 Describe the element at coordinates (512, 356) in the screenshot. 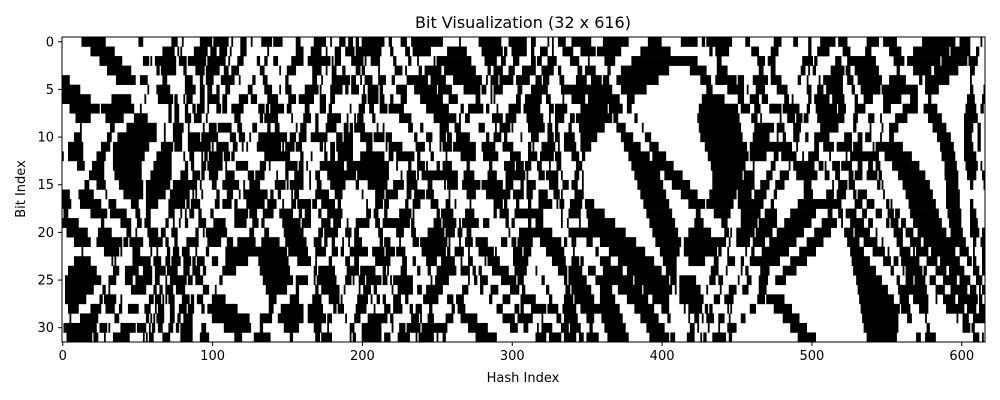

I see `x-tick-label: 300` at that location.